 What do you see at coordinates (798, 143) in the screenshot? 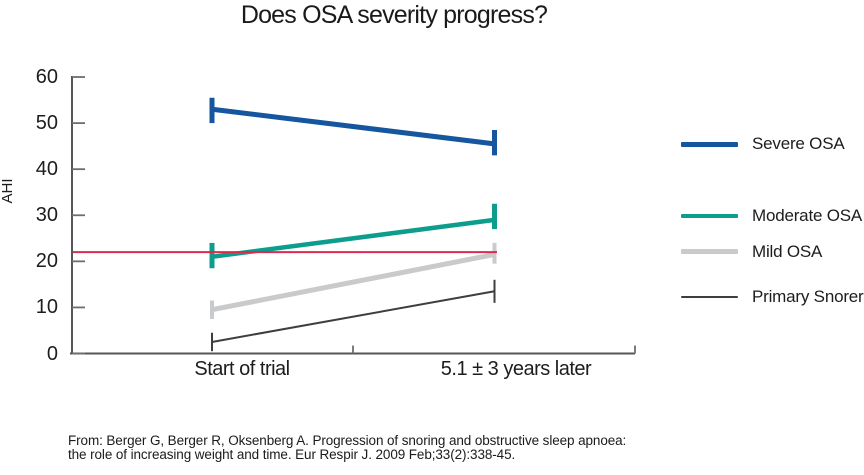
I see `legend-label-severe-osa: Severe OSA` at bounding box center [798, 143].